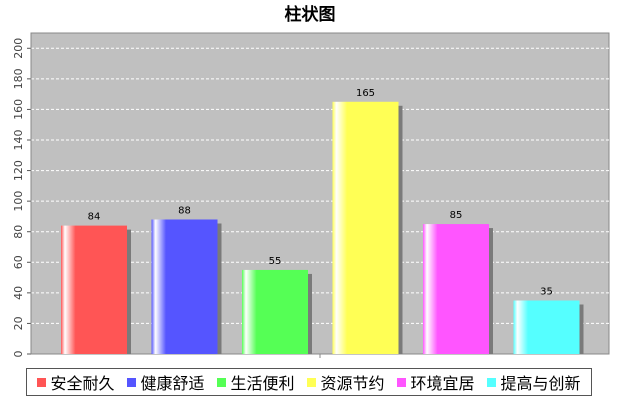 This screenshot has width=620, height=400. Describe the element at coordinates (540, 383) in the screenshot. I see `legend-label: 提高与创新` at that location.